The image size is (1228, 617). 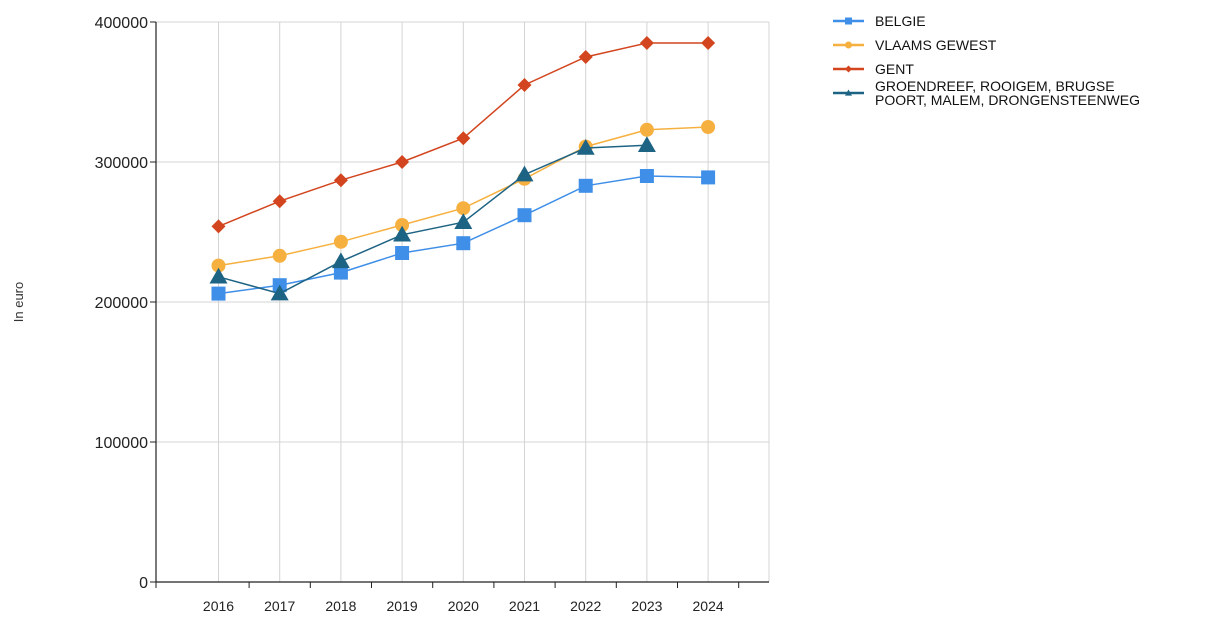 What do you see at coordinates (873, 69) in the screenshot?
I see `legend-item-3: GENT` at bounding box center [873, 69].